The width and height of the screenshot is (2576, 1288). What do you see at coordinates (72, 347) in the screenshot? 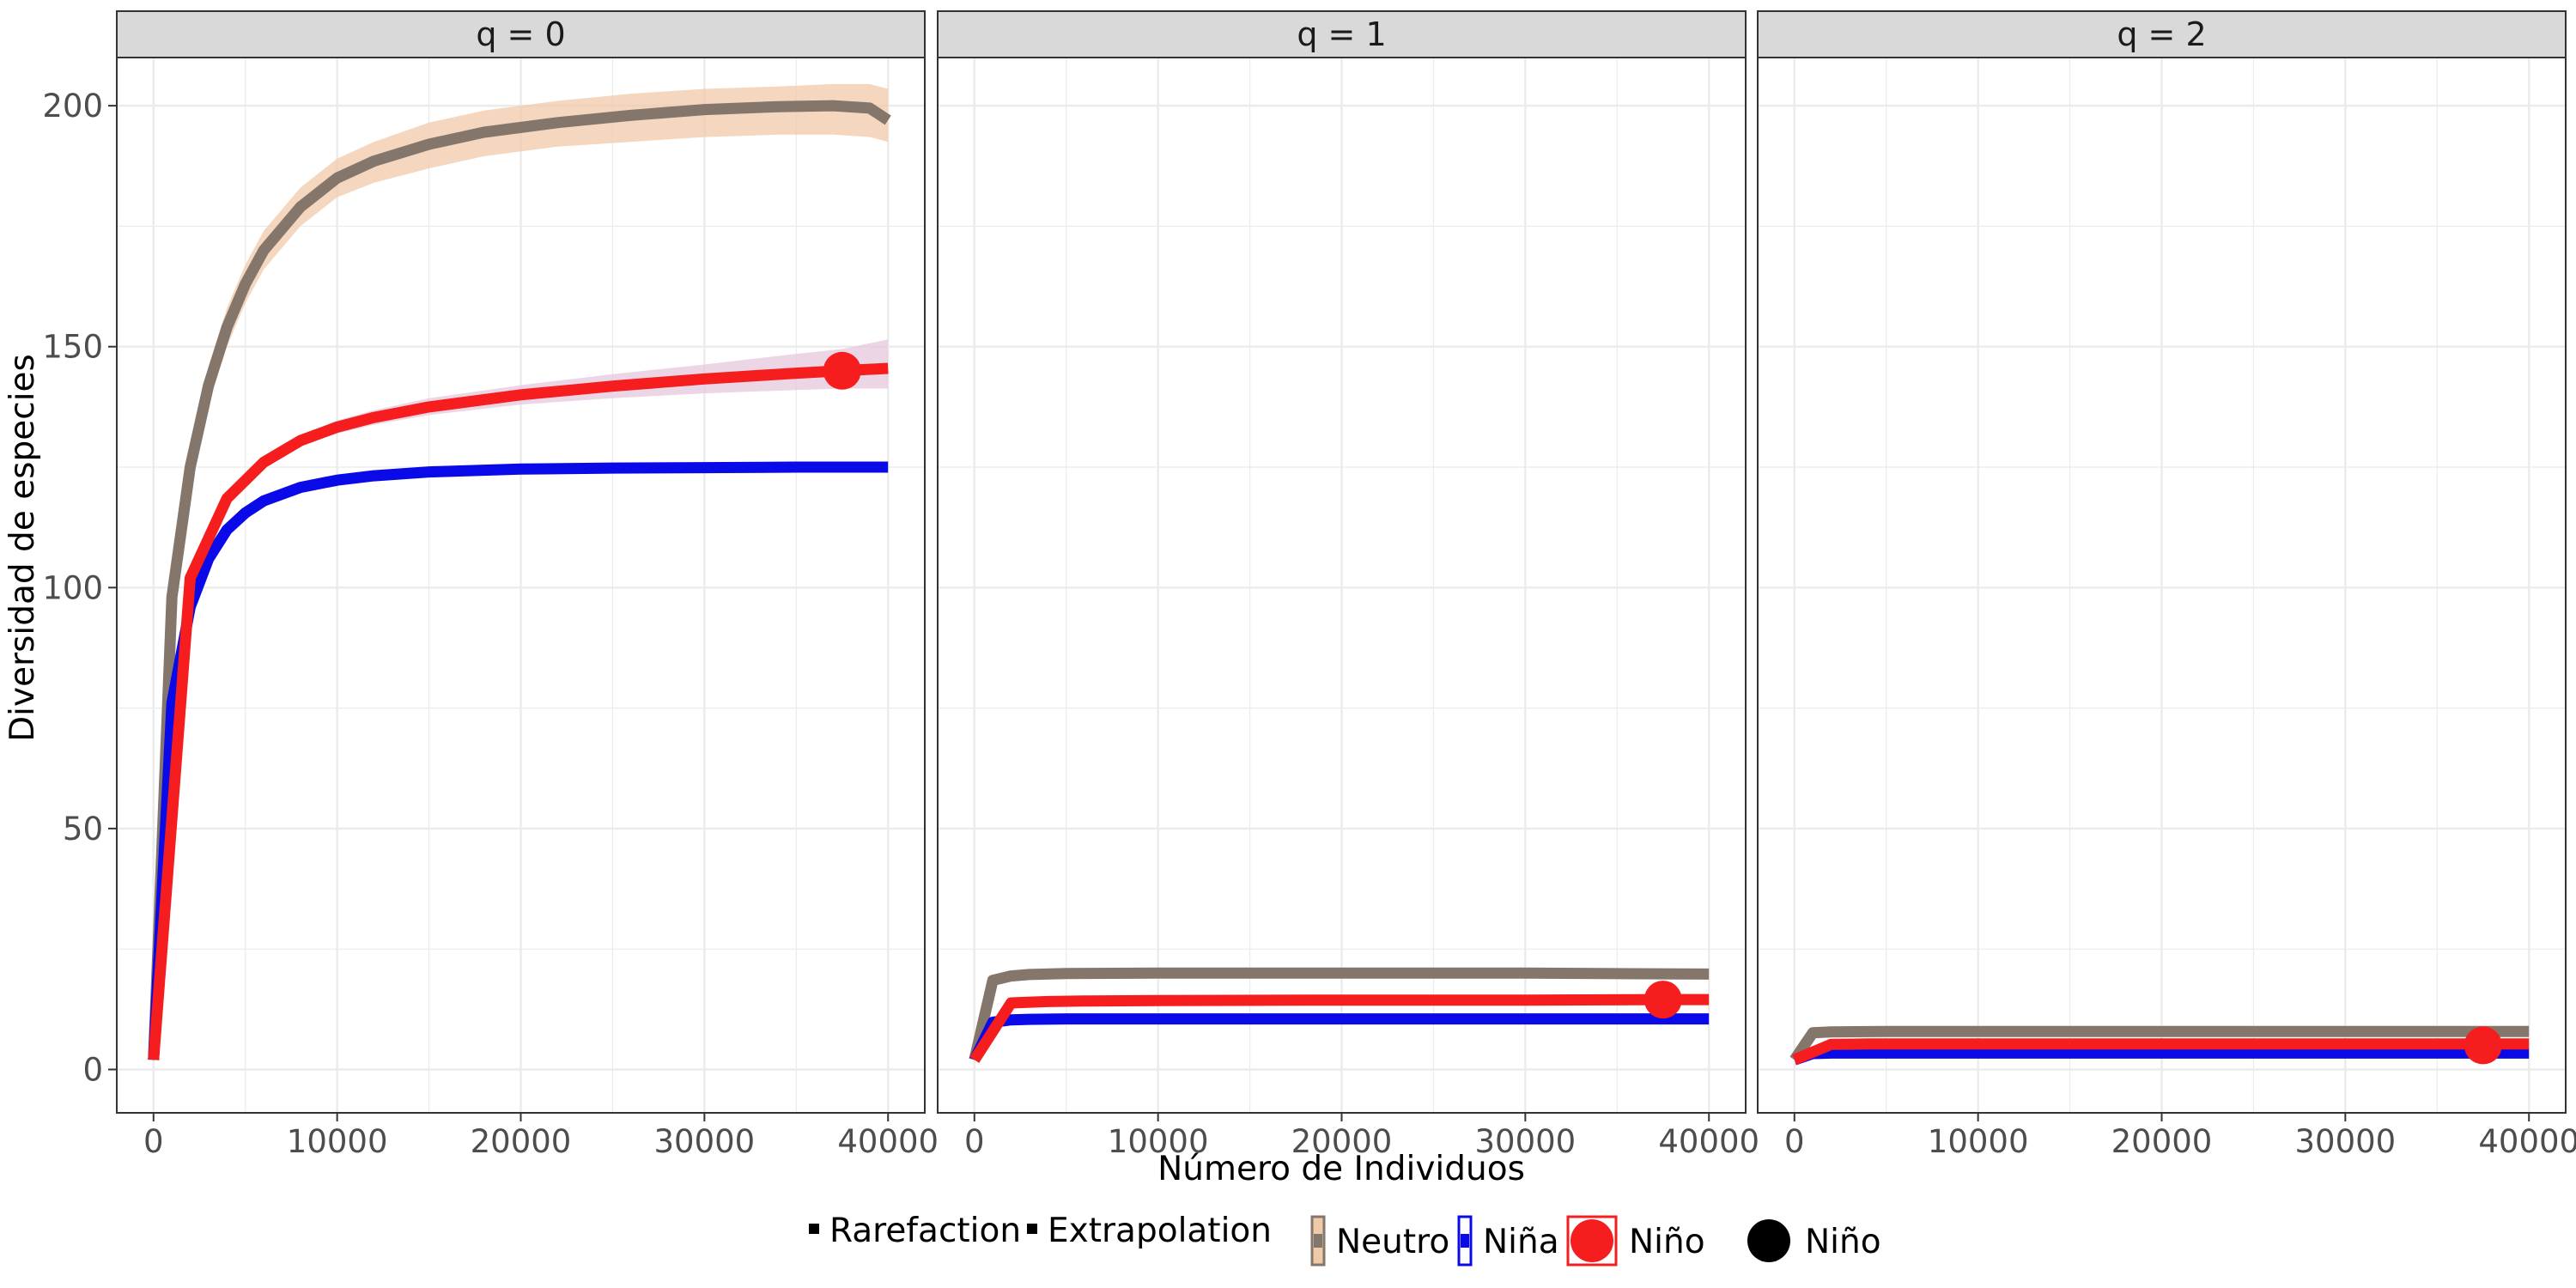
I see `y-tick-label: 150` at bounding box center [72, 347].